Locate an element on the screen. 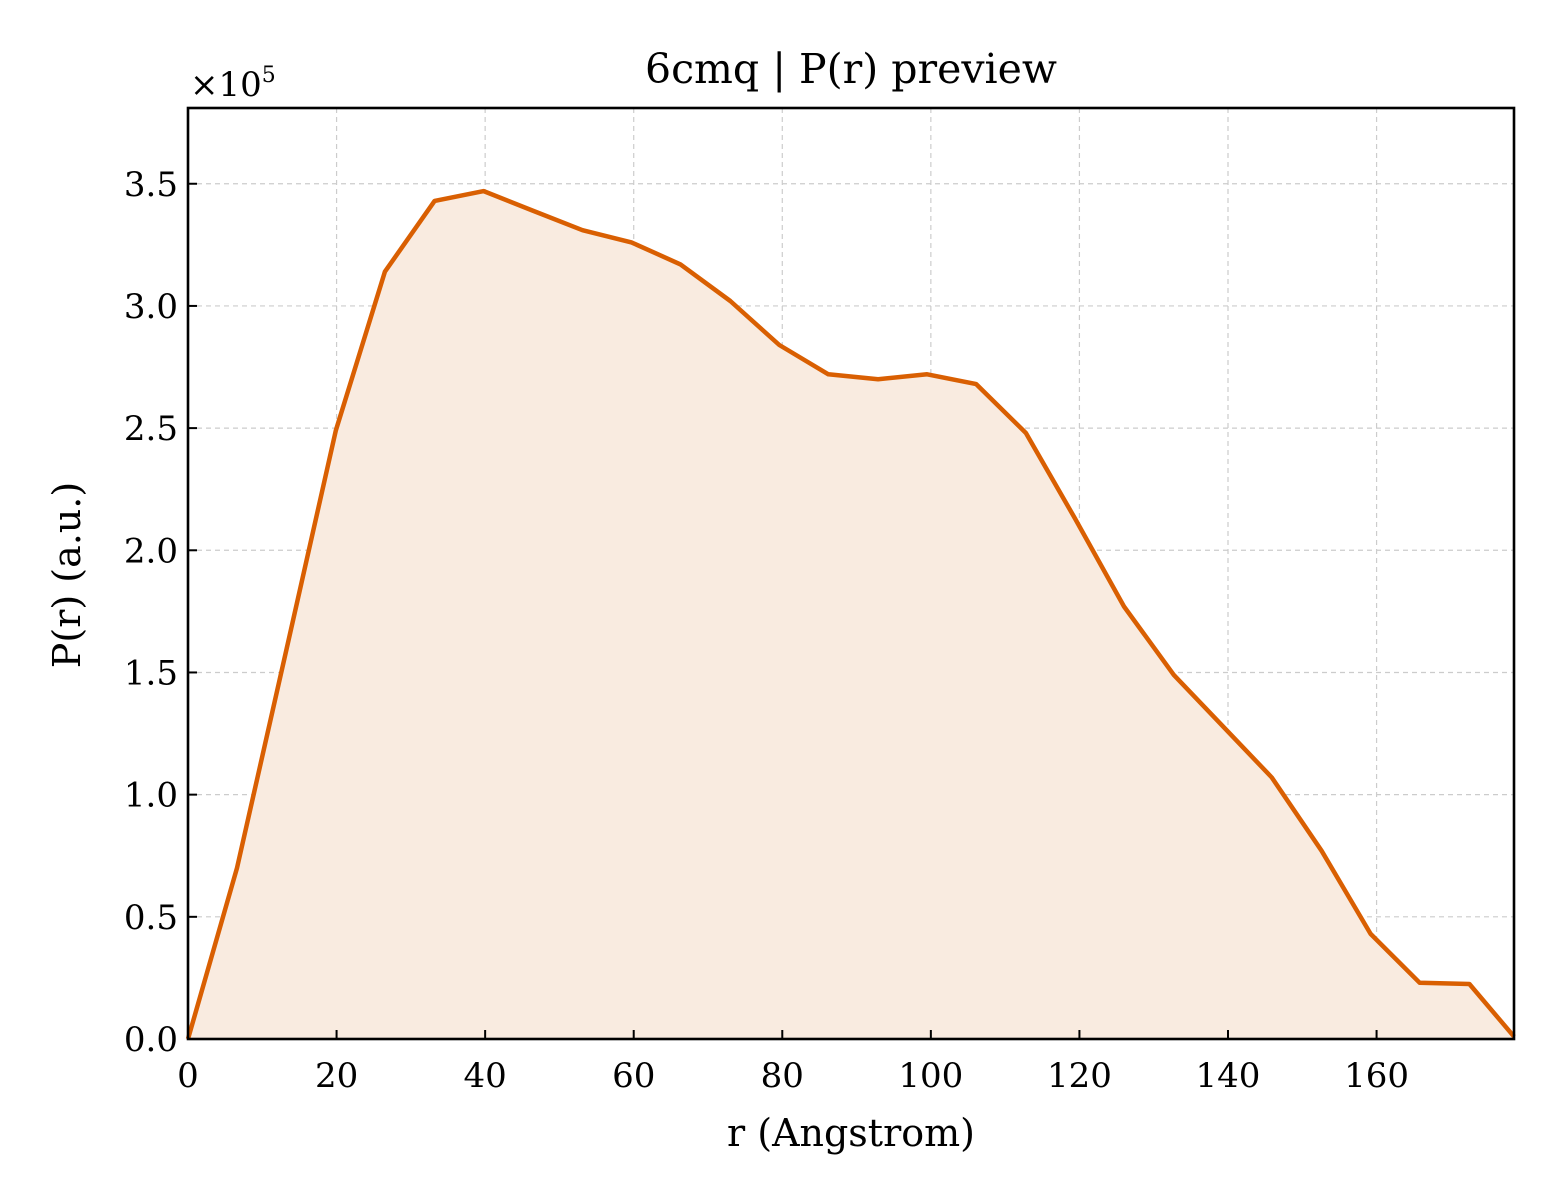  x-tick-label: 140 is located at coordinates (1228, 1076).